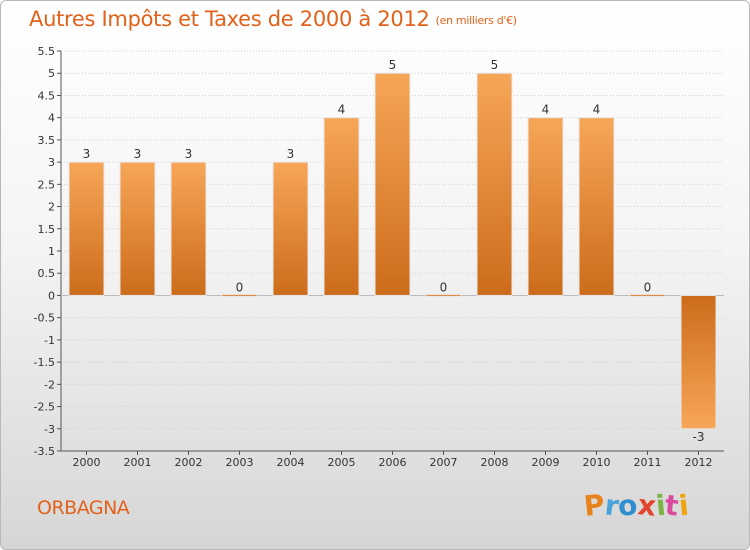  I want to click on x-tick-label: 2002, so click(189, 462).